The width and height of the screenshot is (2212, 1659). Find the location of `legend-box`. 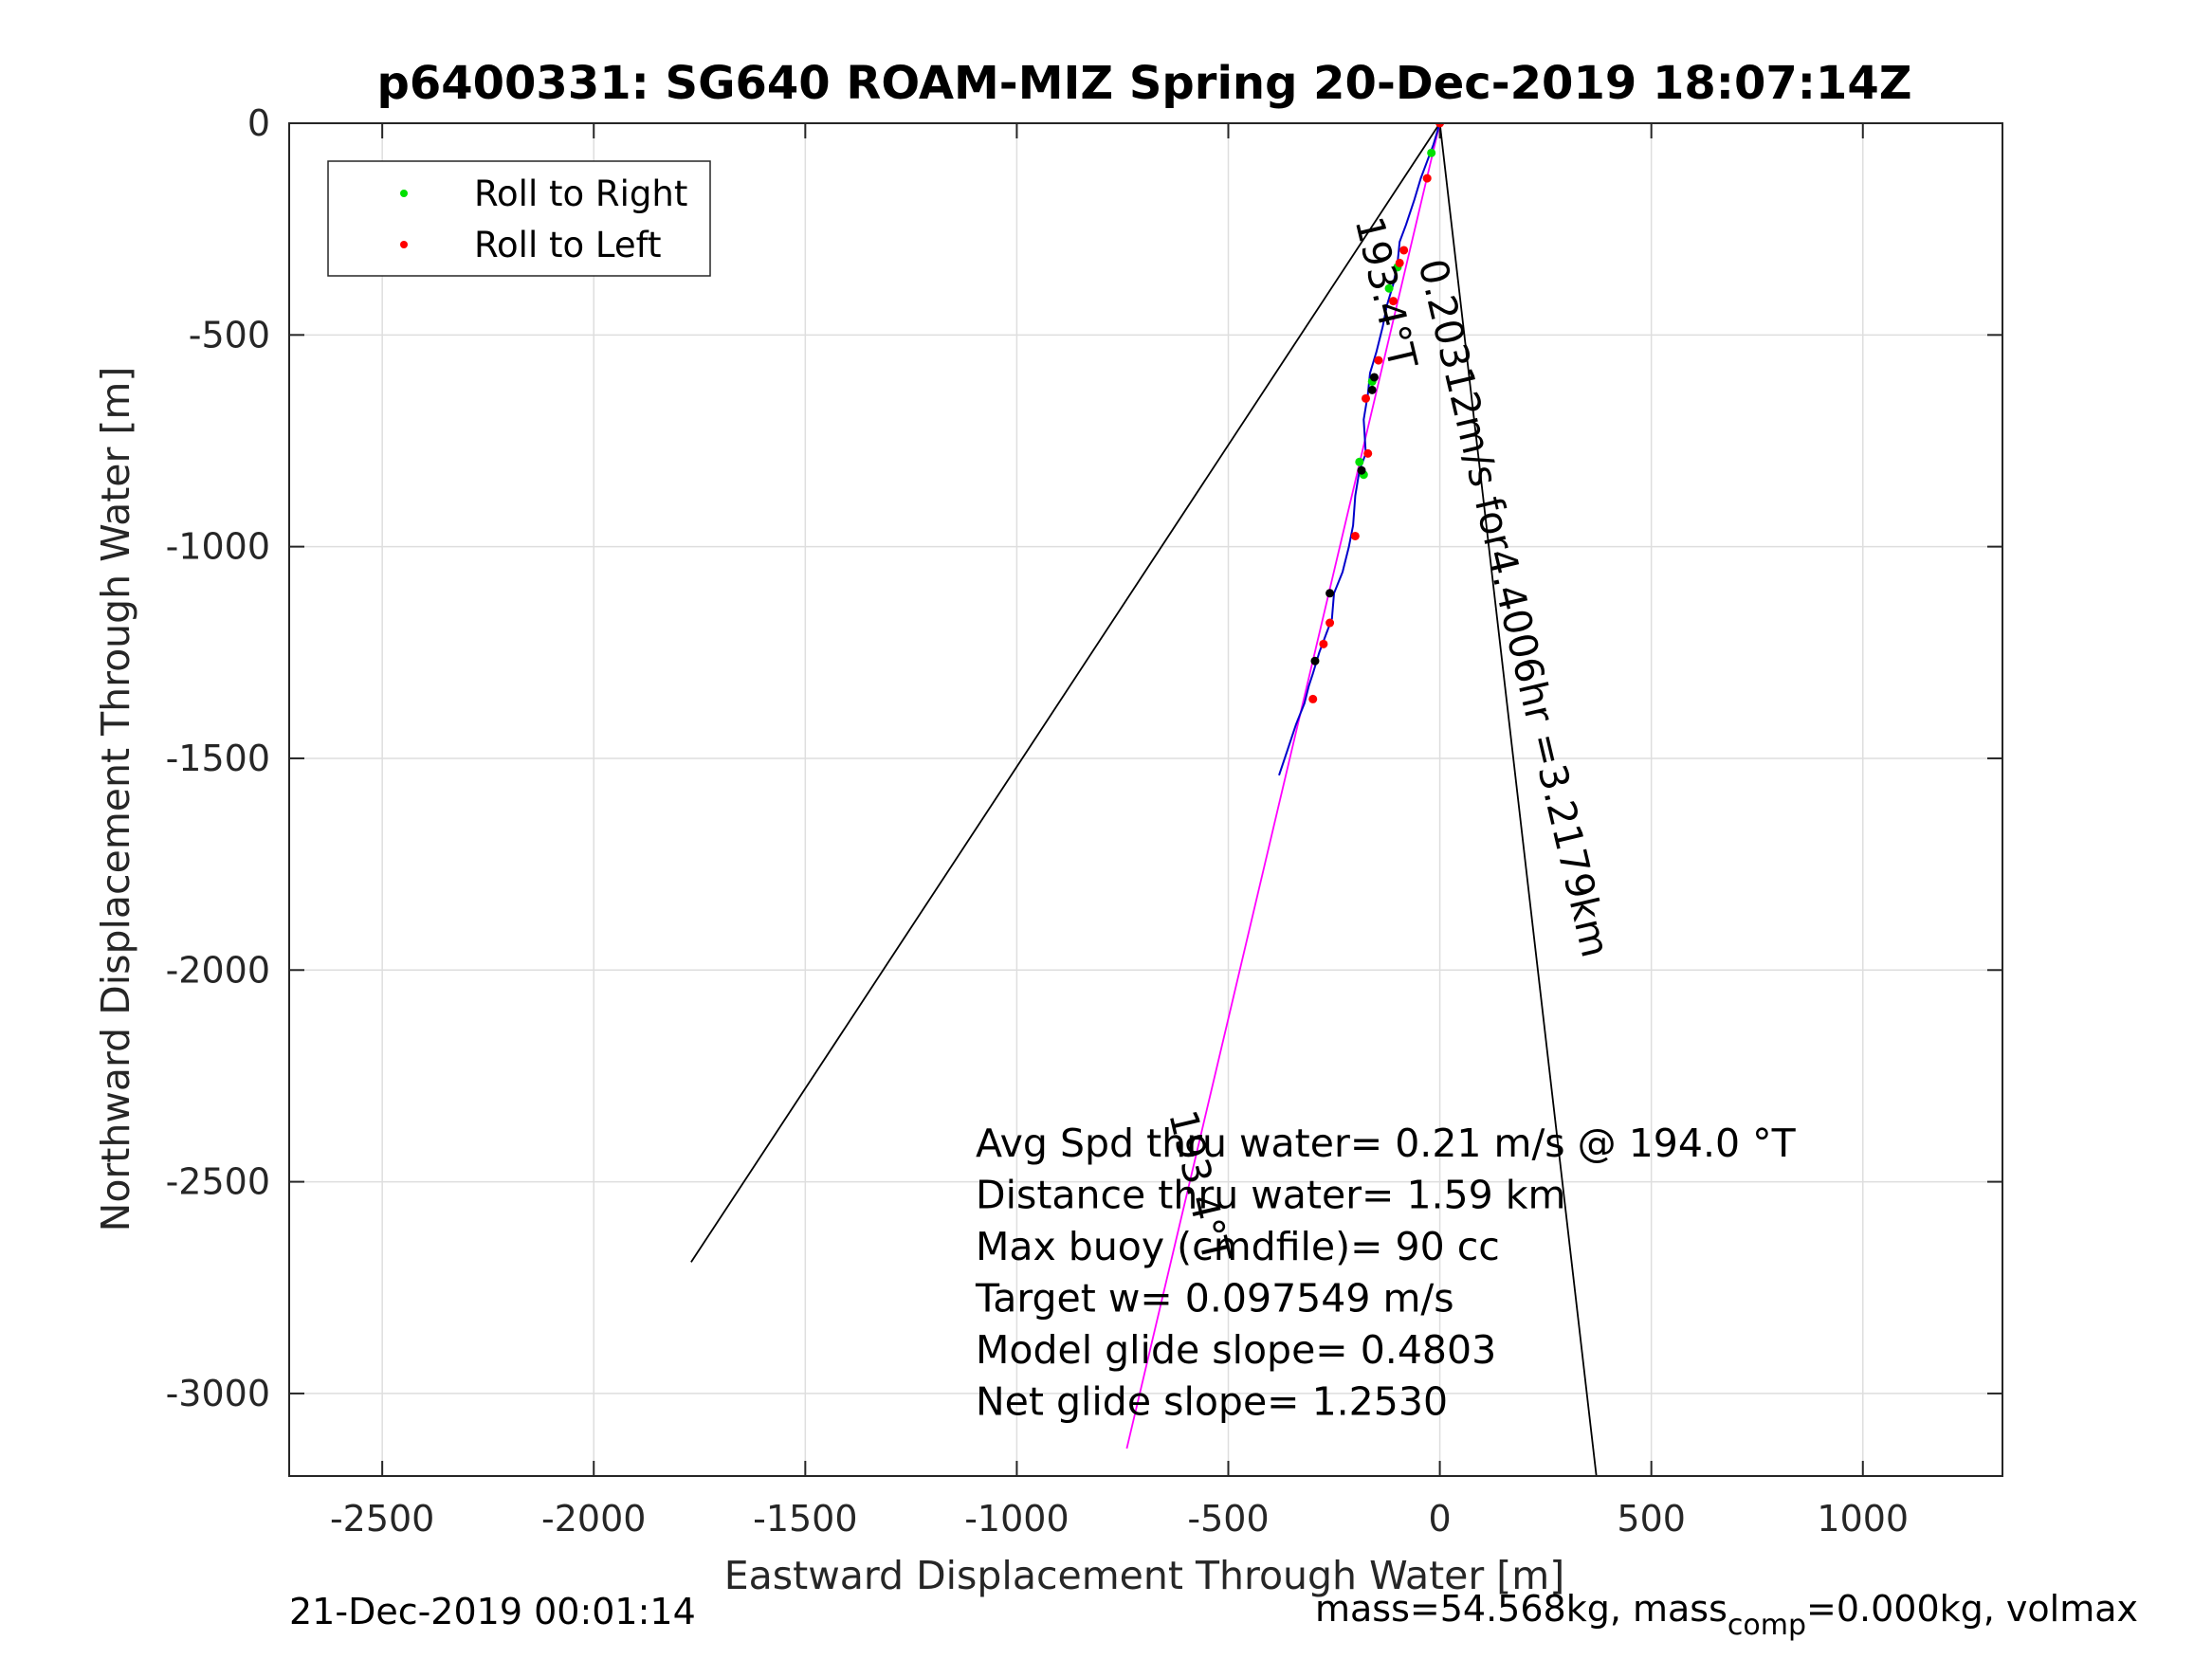

legend-box is located at coordinates (519, 218).